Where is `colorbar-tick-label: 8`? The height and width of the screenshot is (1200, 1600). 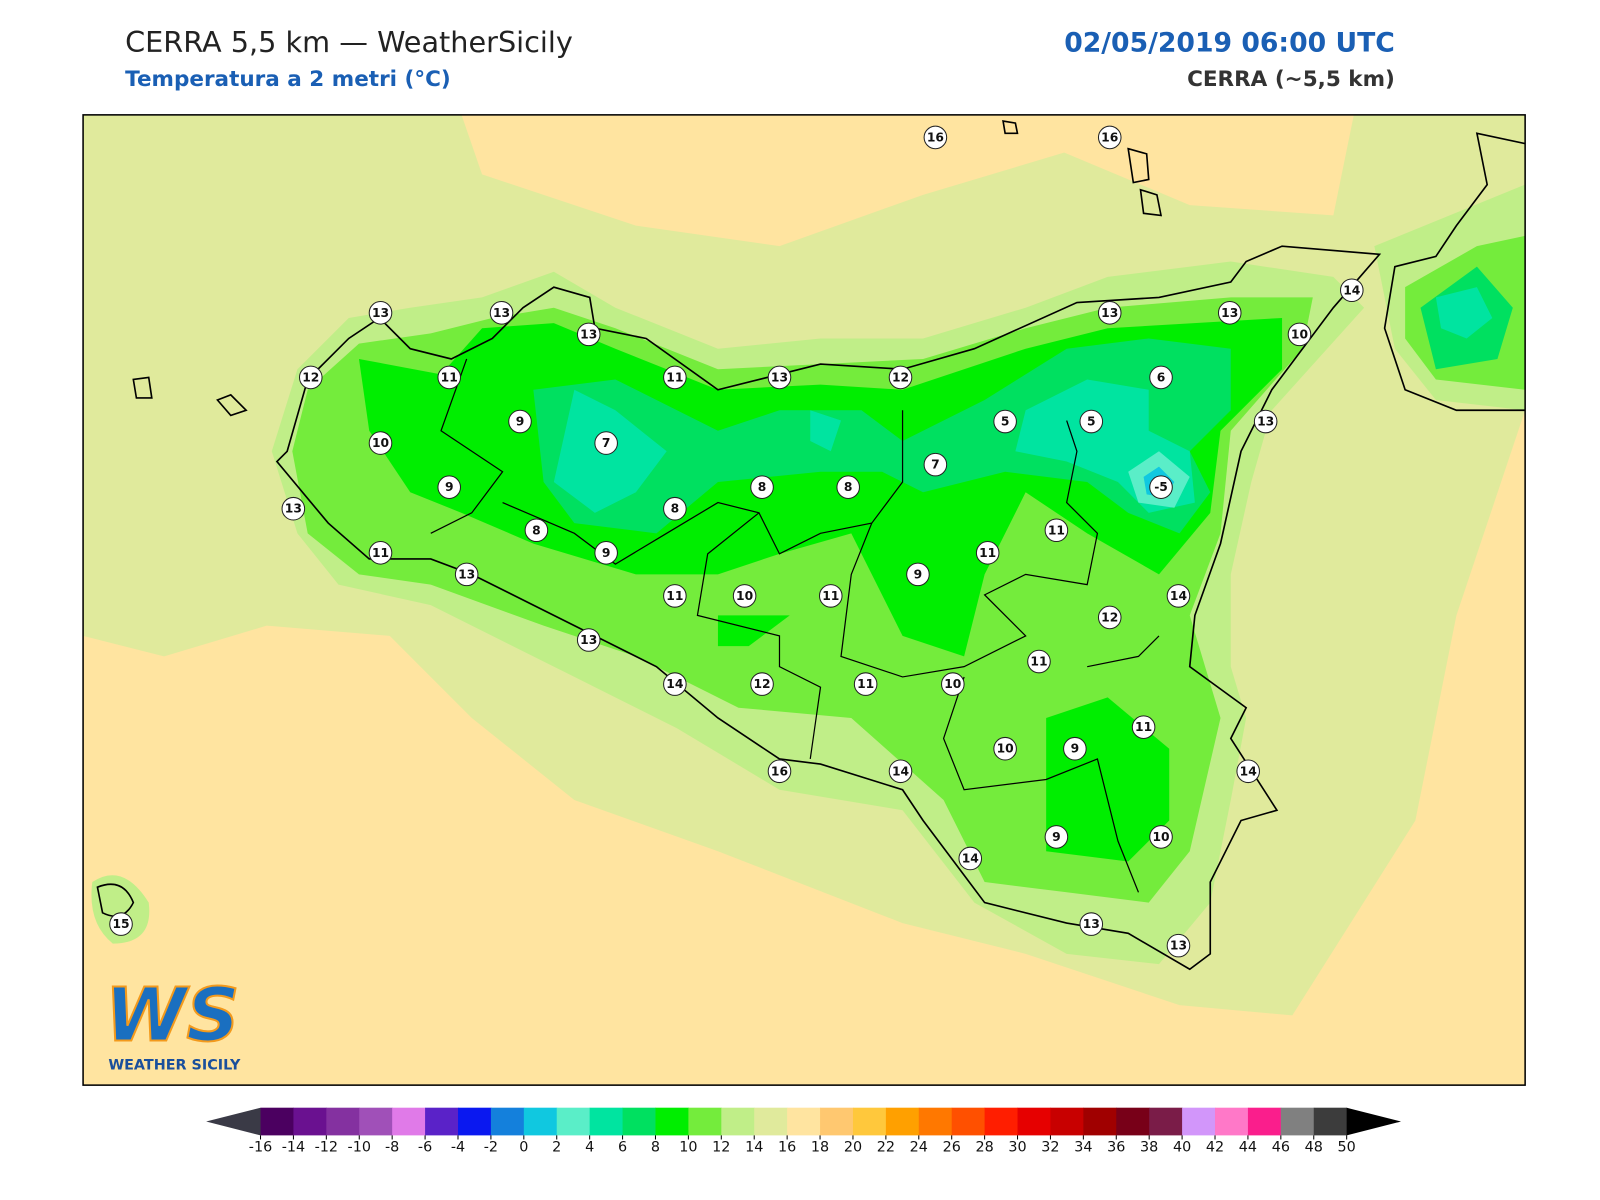 colorbar-tick-label: 8 is located at coordinates (655, 1148).